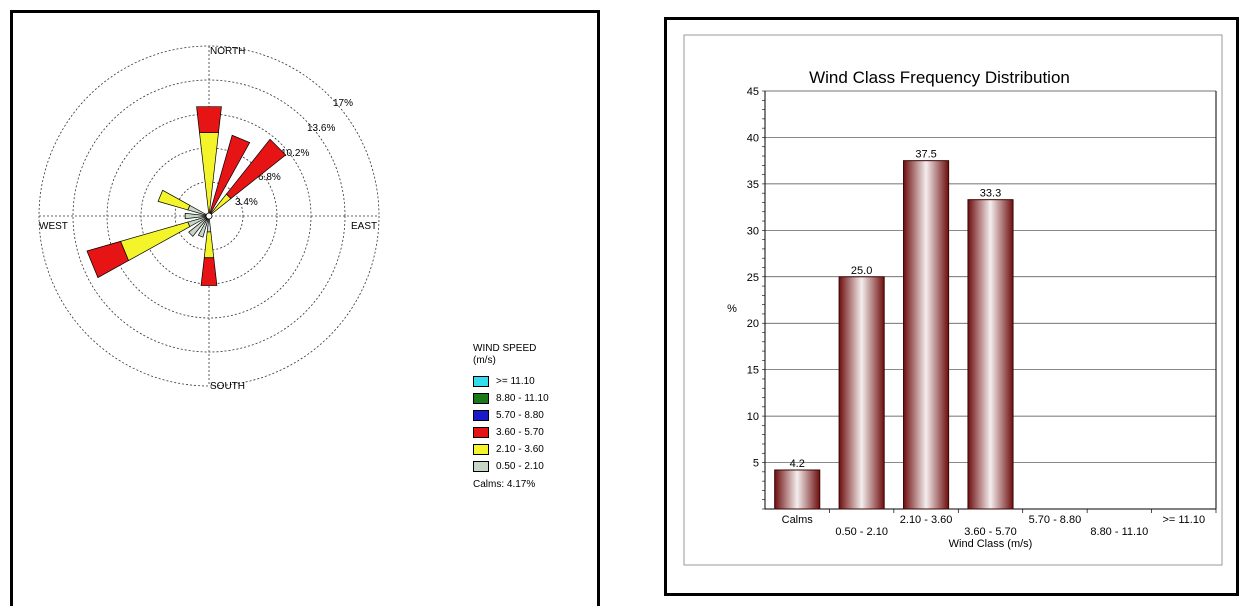 Image resolution: width=1239 pixels, height=606 pixels. Describe the element at coordinates (732, 309) in the screenshot. I see `y-axis-label: %` at that location.